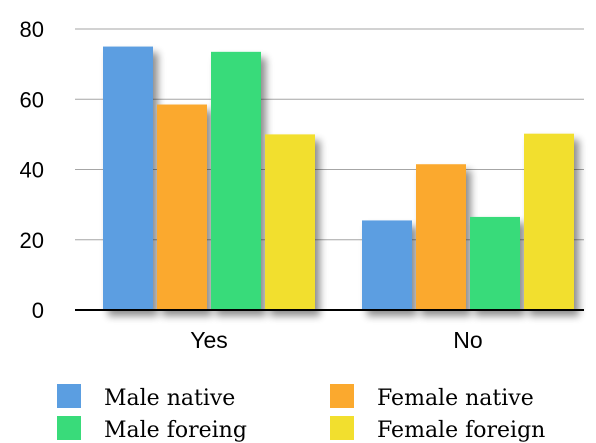 The width and height of the screenshot is (596, 443). Describe the element at coordinates (38, 310) in the screenshot. I see `y-tick-label: 0` at that location.